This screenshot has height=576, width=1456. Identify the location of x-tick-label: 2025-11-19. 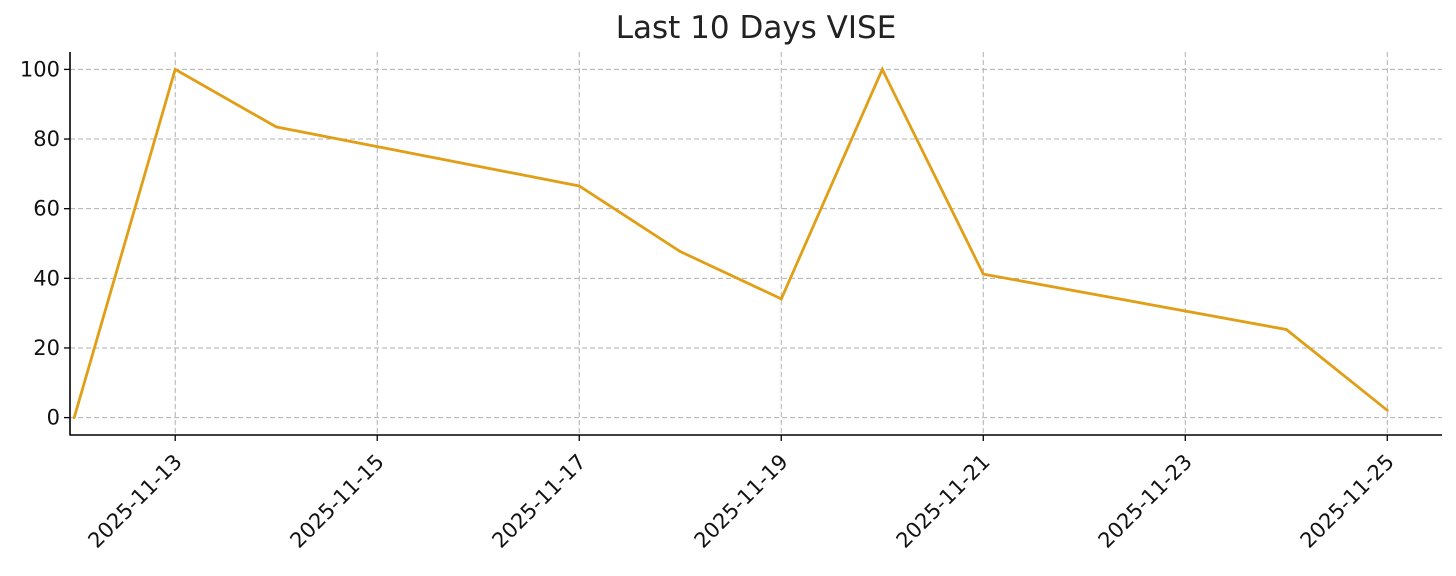
(741, 501).